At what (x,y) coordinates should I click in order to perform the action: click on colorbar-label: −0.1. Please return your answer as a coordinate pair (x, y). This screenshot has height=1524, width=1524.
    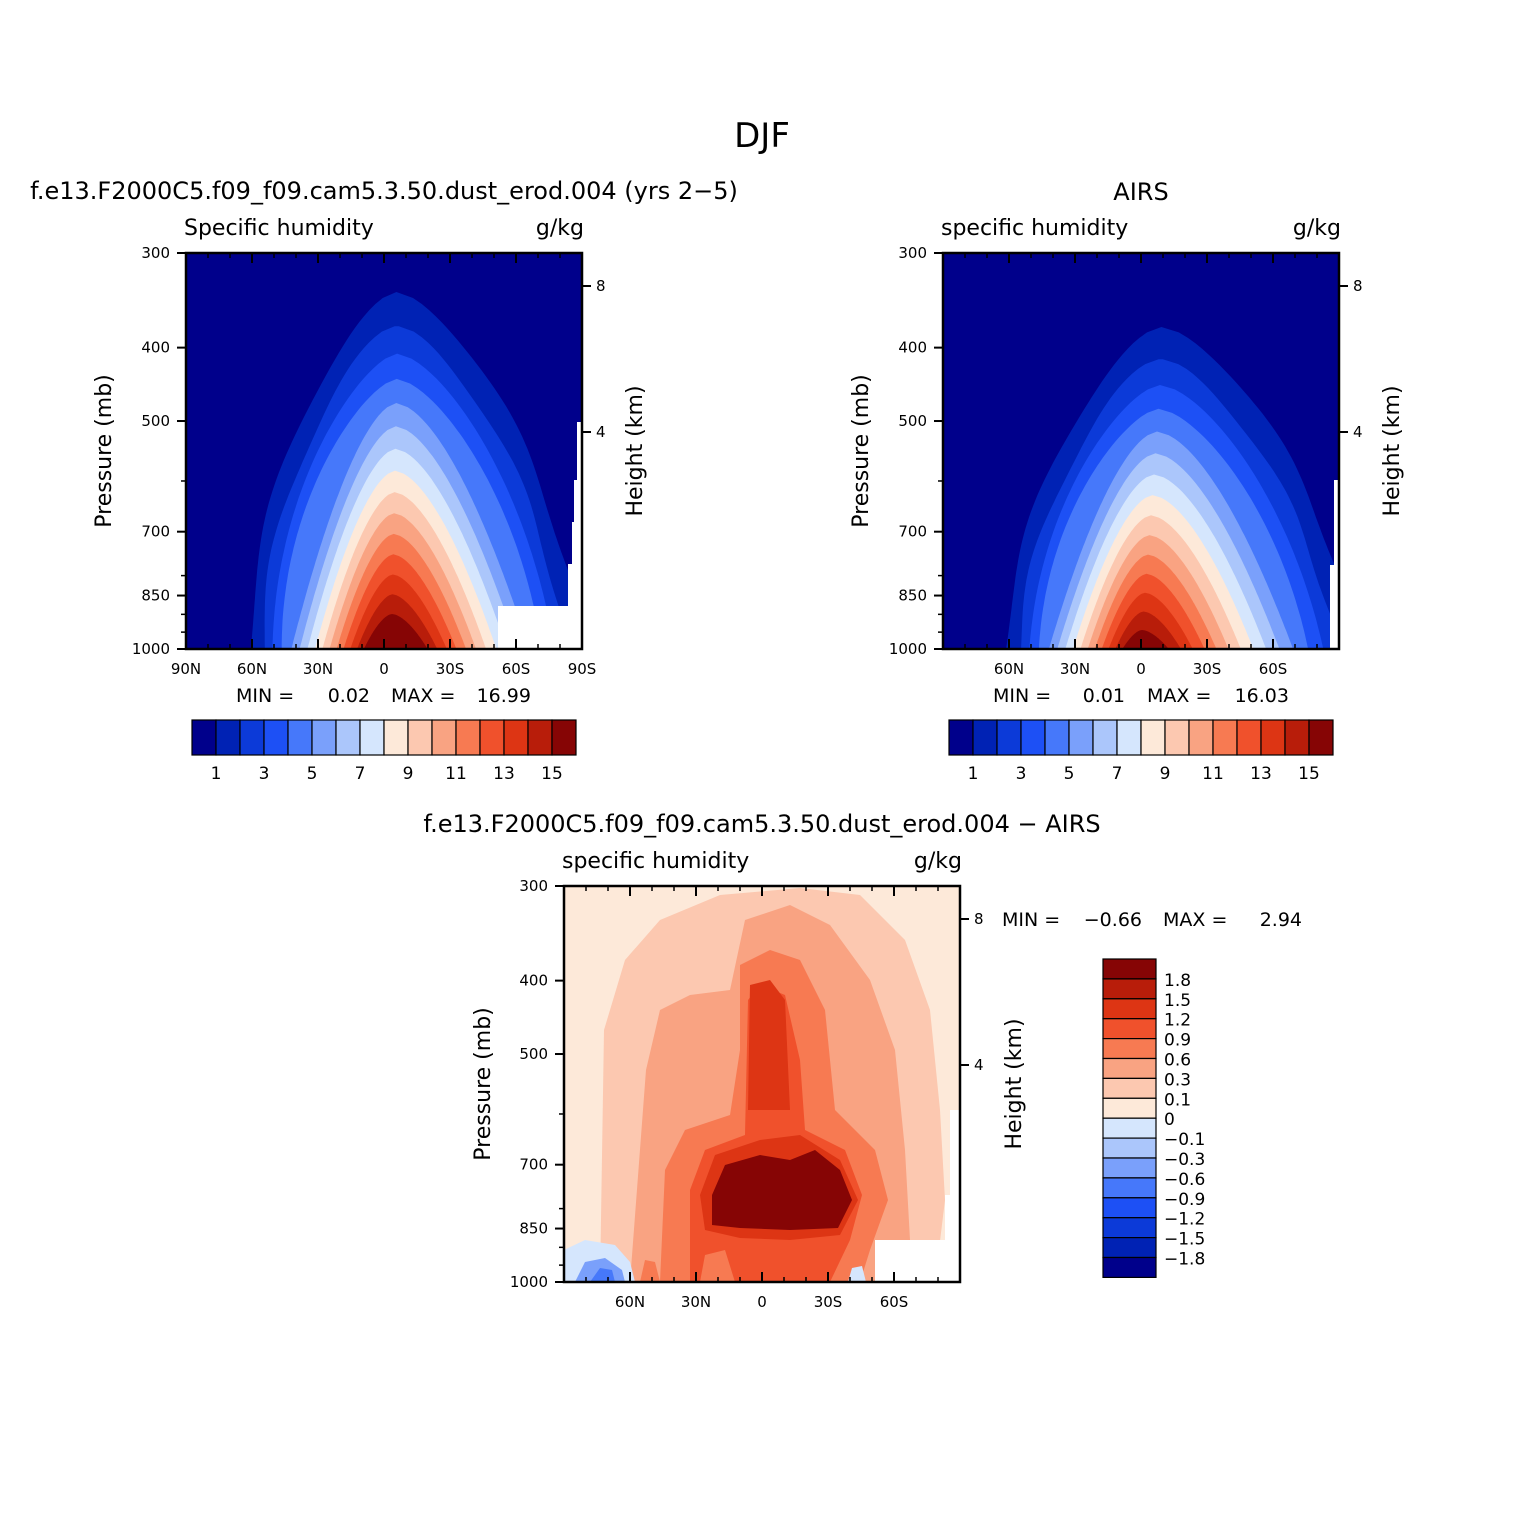
    Looking at the image, I should click on (1184, 1140).